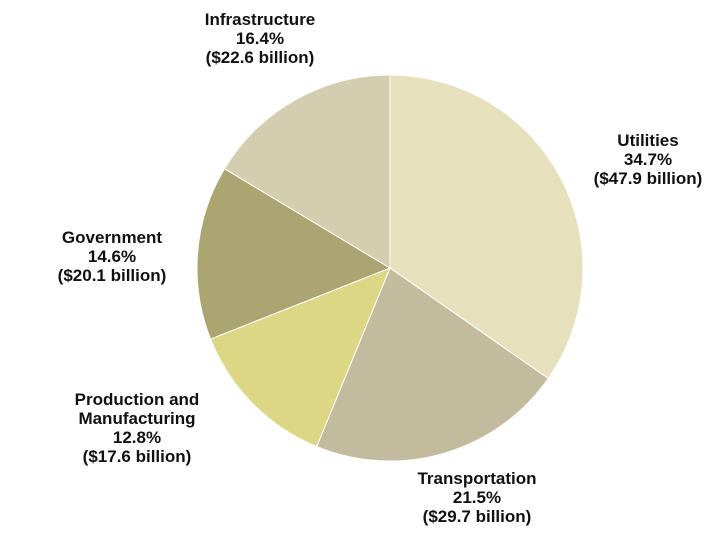 This screenshot has width=717, height=541. What do you see at coordinates (647, 140) in the screenshot?
I see `slice-label-line: Utilities` at bounding box center [647, 140].